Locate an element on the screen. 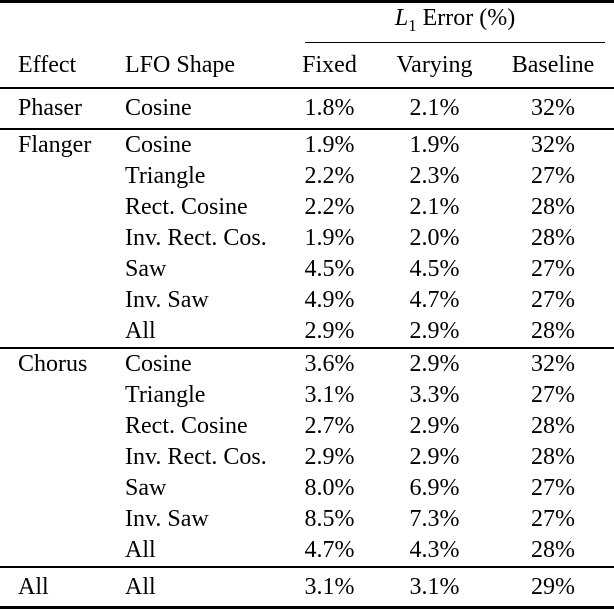 This screenshot has width=614, height=610. cell-fixed: 3.6% is located at coordinates (329, 364).